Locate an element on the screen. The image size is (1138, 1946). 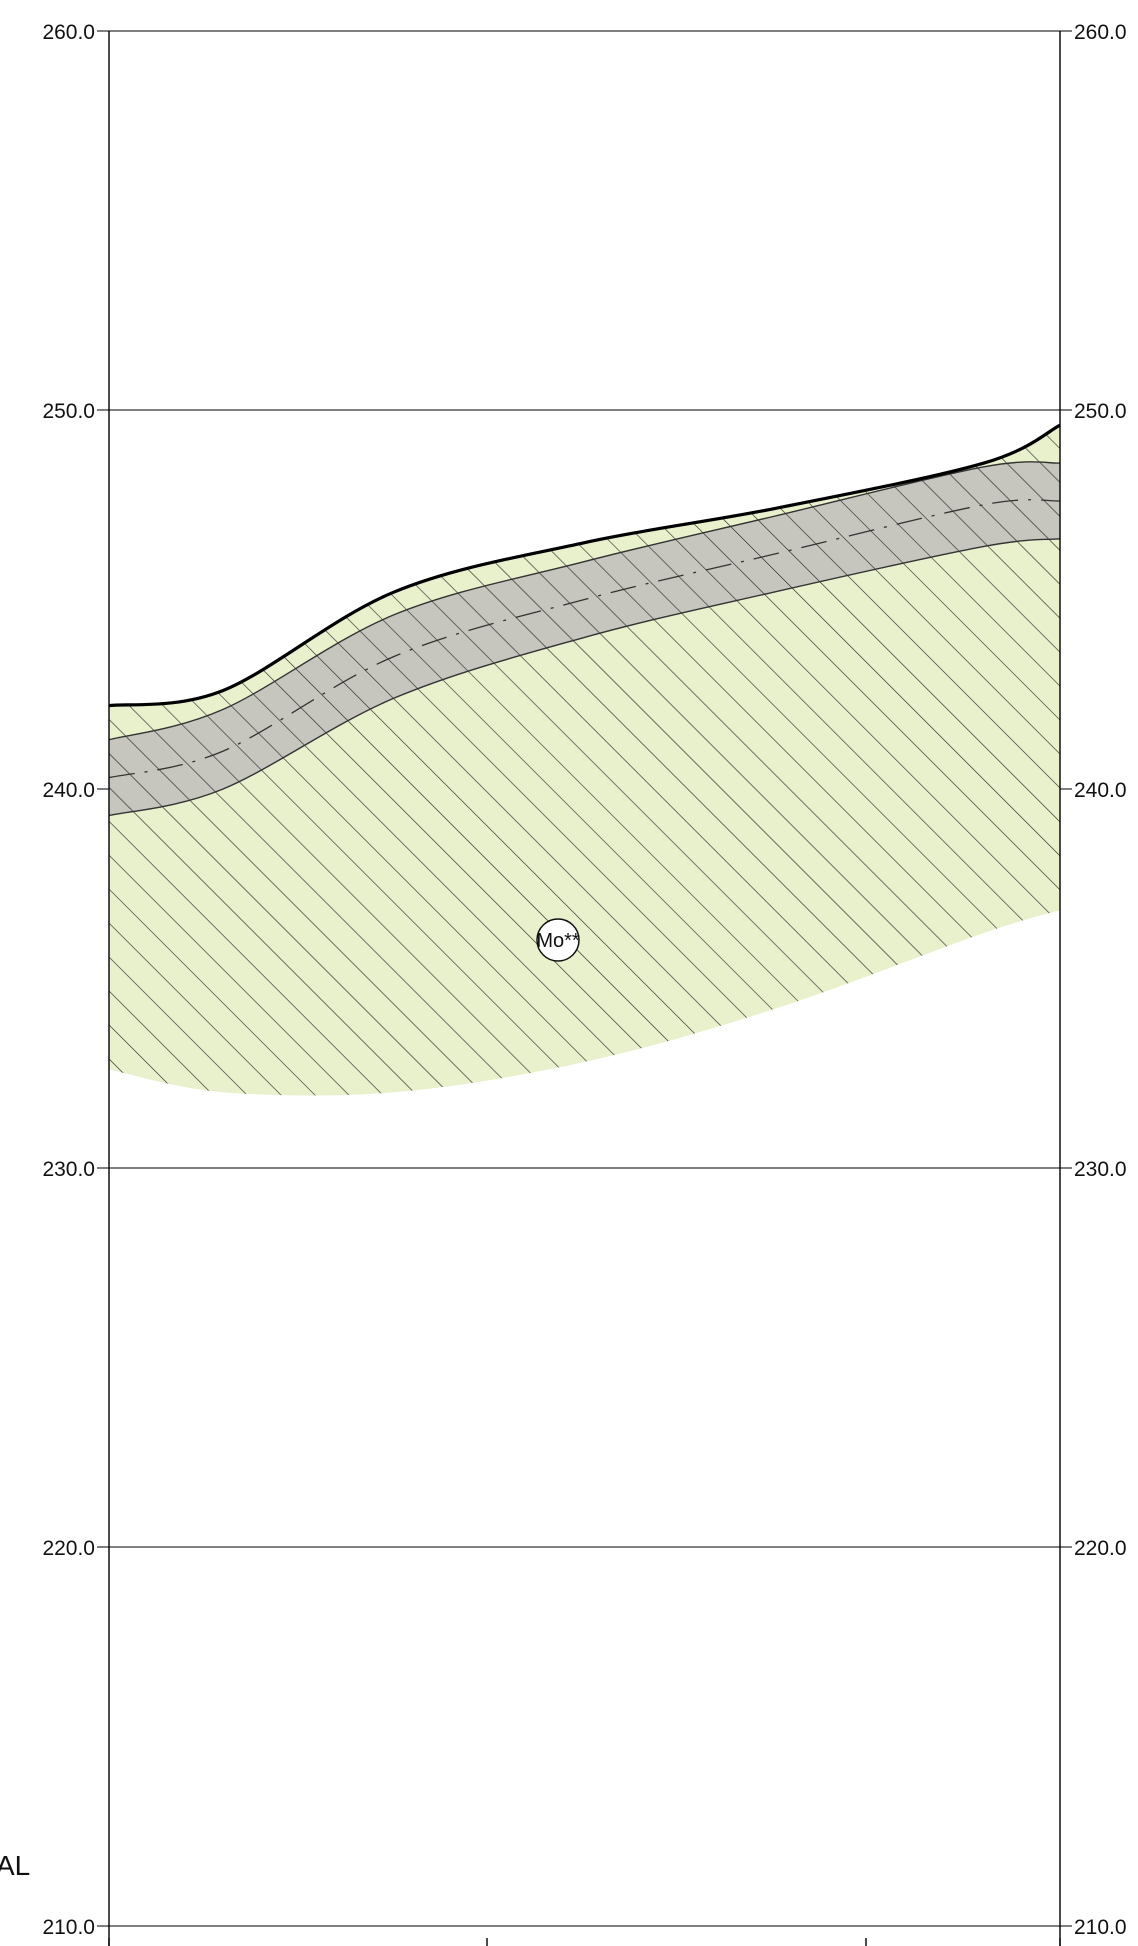
edge-label: AL is located at coordinates (15, 1865).